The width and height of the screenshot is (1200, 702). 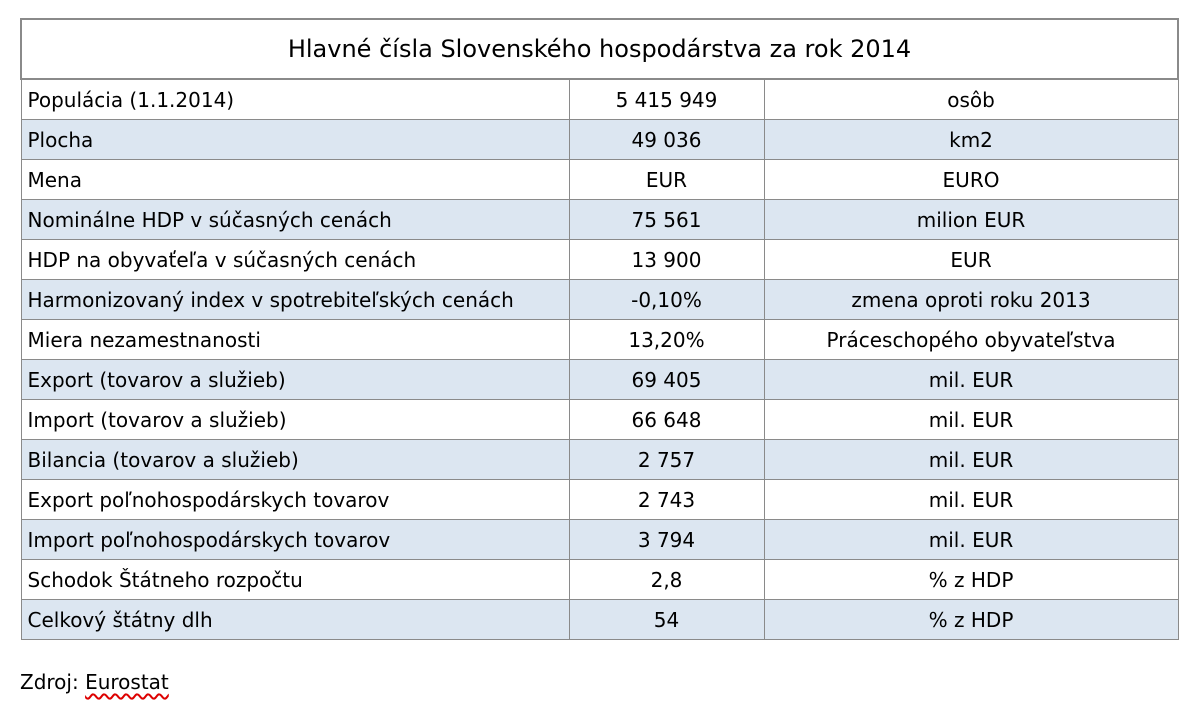 I want to click on row-label: Nominálne HDP v súčasných cenách, so click(x=295, y=219).